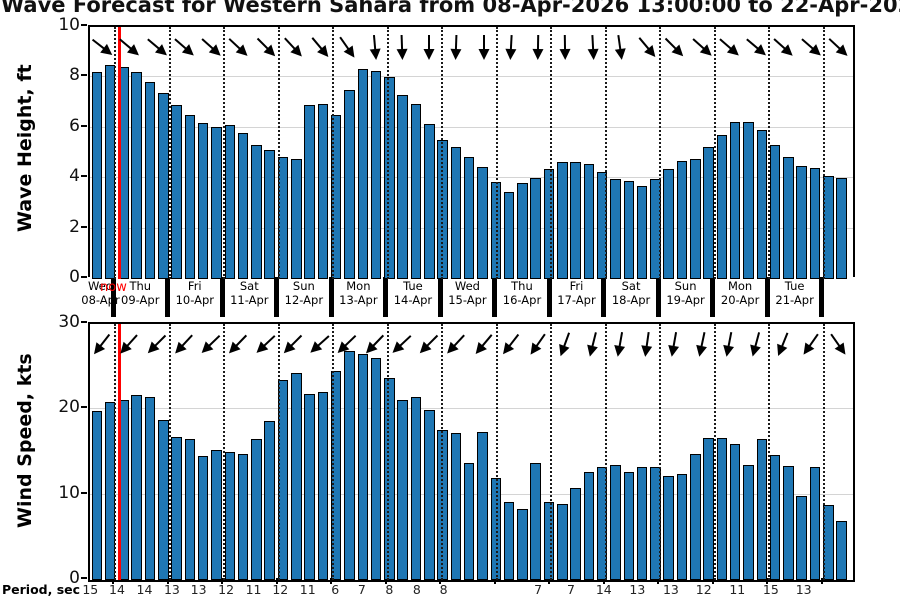 This screenshot has width=900, height=600. Describe the element at coordinates (413, 300) in the screenshot. I see `day-date: 14-Apr` at that location.